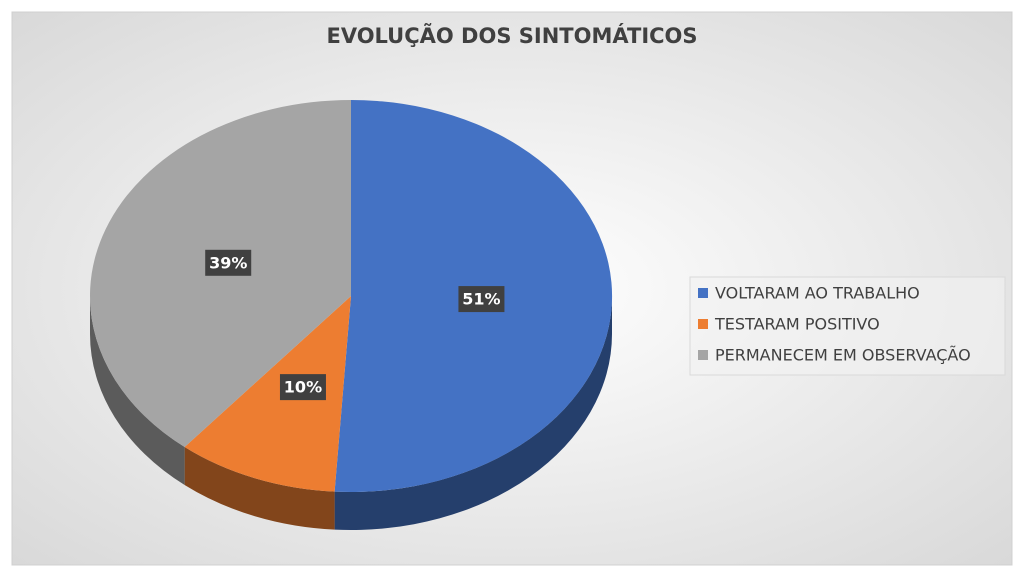  Describe the element at coordinates (511, 35) in the screenshot. I see `chart-title: EVOLUÇÃO DOS SINTOMÁTICOS` at that location.